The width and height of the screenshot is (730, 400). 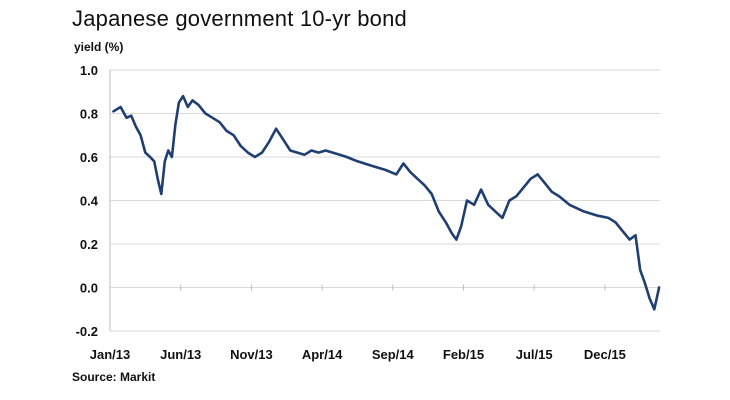 I want to click on y-tick-label: -0.2, so click(x=87, y=331).